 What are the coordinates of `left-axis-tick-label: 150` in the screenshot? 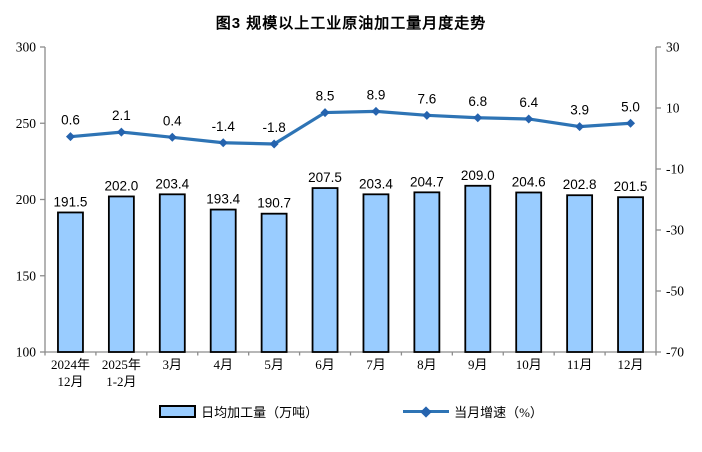 It's located at (26, 275).